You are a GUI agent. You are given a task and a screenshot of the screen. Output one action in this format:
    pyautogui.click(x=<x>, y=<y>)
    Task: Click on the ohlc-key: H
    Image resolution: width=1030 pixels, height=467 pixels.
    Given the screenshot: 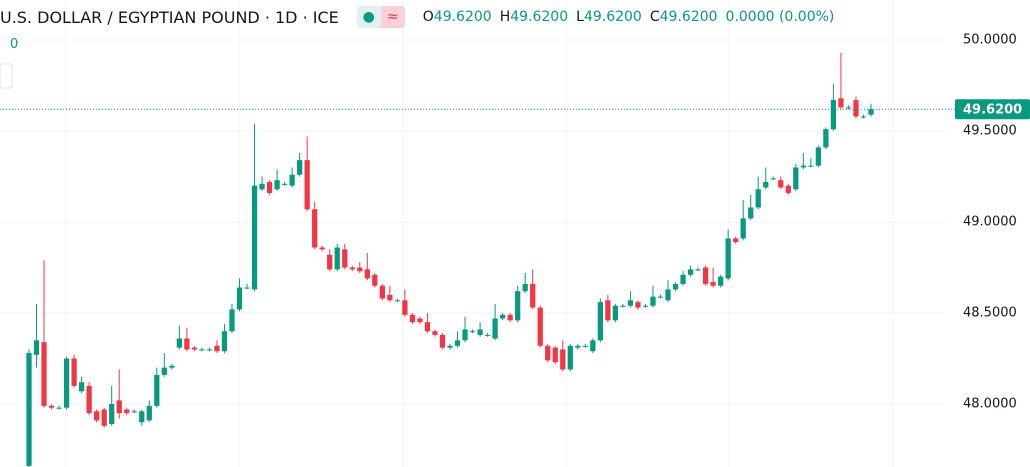 What is the action you would take?
    pyautogui.click(x=505, y=17)
    